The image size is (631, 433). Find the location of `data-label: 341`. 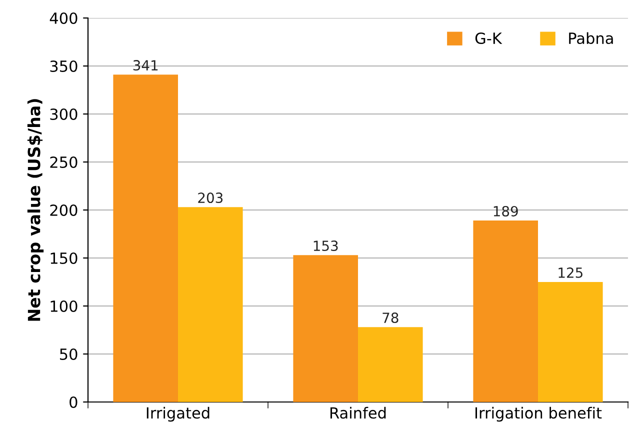

data-label: 341 is located at coordinates (145, 65).